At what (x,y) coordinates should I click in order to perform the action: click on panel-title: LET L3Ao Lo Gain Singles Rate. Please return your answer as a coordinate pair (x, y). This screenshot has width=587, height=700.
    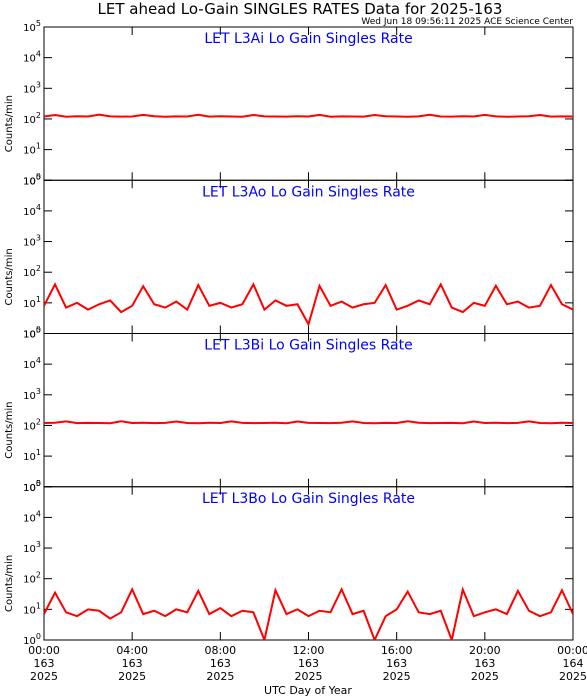
    Looking at the image, I should click on (308, 192).